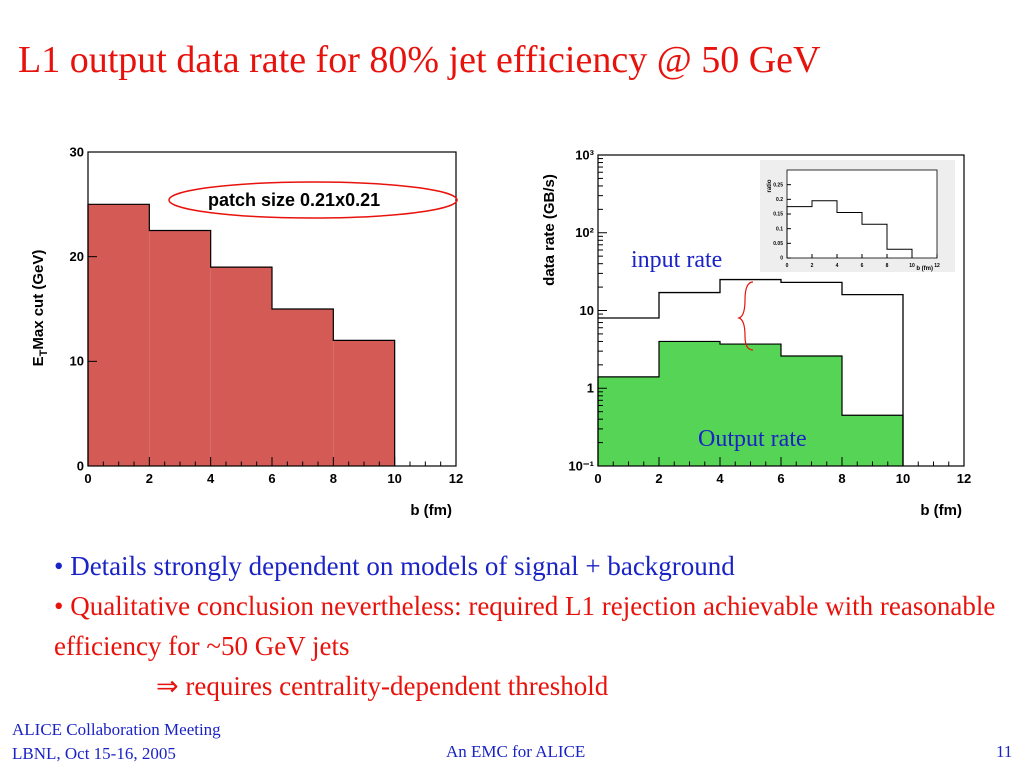 Image resolution: width=1024 pixels, height=768 pixels. Describe the element at coordinates (812, 266) in the screenshot. I see `inset-x-tick-label: 2` at that location.